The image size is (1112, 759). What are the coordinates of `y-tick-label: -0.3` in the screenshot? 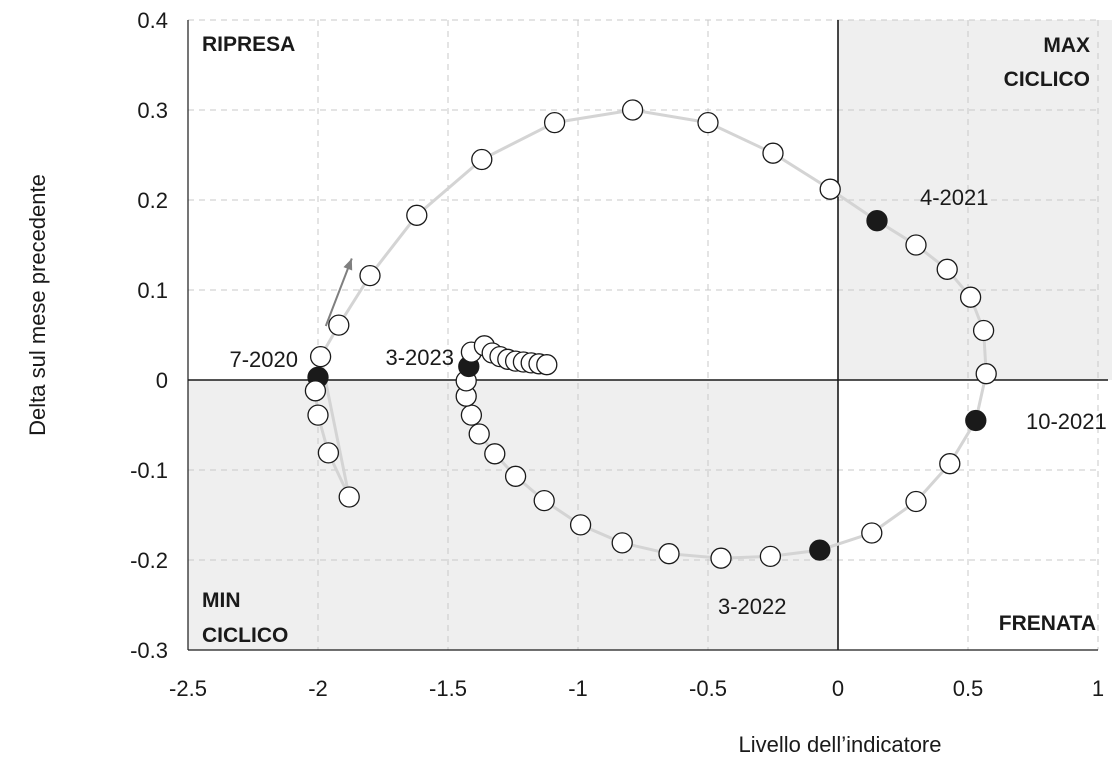 It's located at (149, 650).